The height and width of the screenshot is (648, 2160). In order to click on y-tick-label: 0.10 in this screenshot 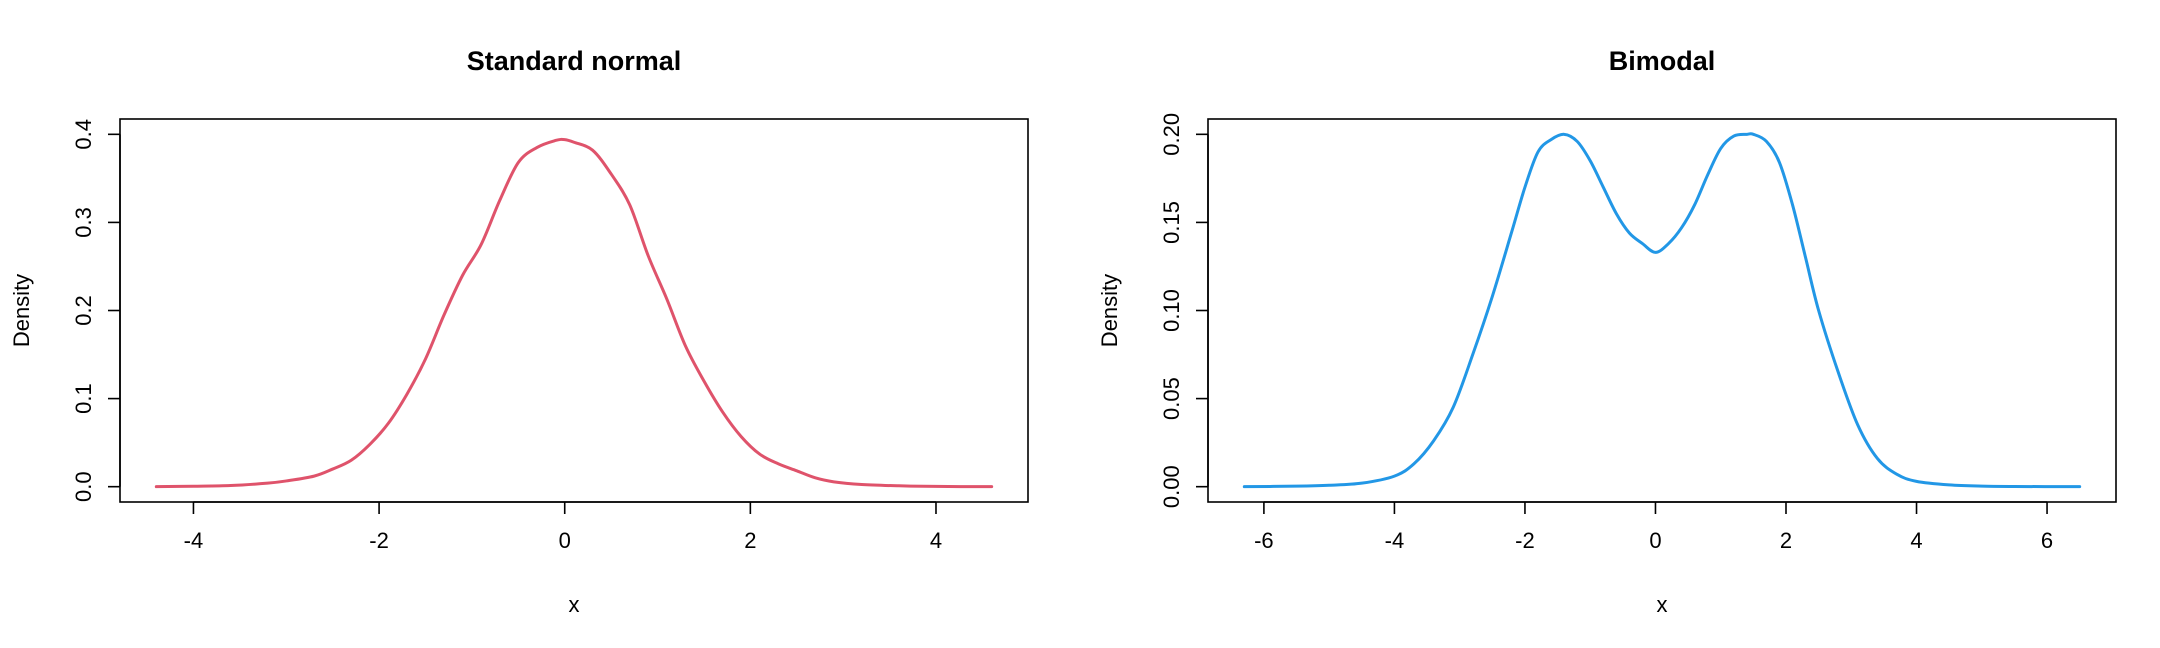, I will do `click(1171, 310)`.